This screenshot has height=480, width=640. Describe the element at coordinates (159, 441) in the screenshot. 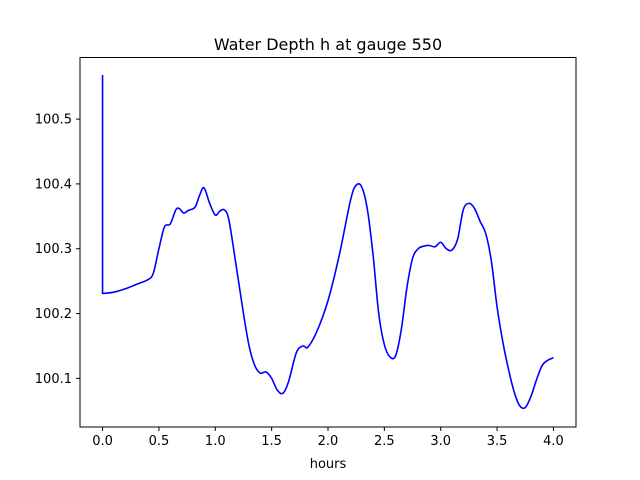

I see `x-tick-label: 0.5` at that location.